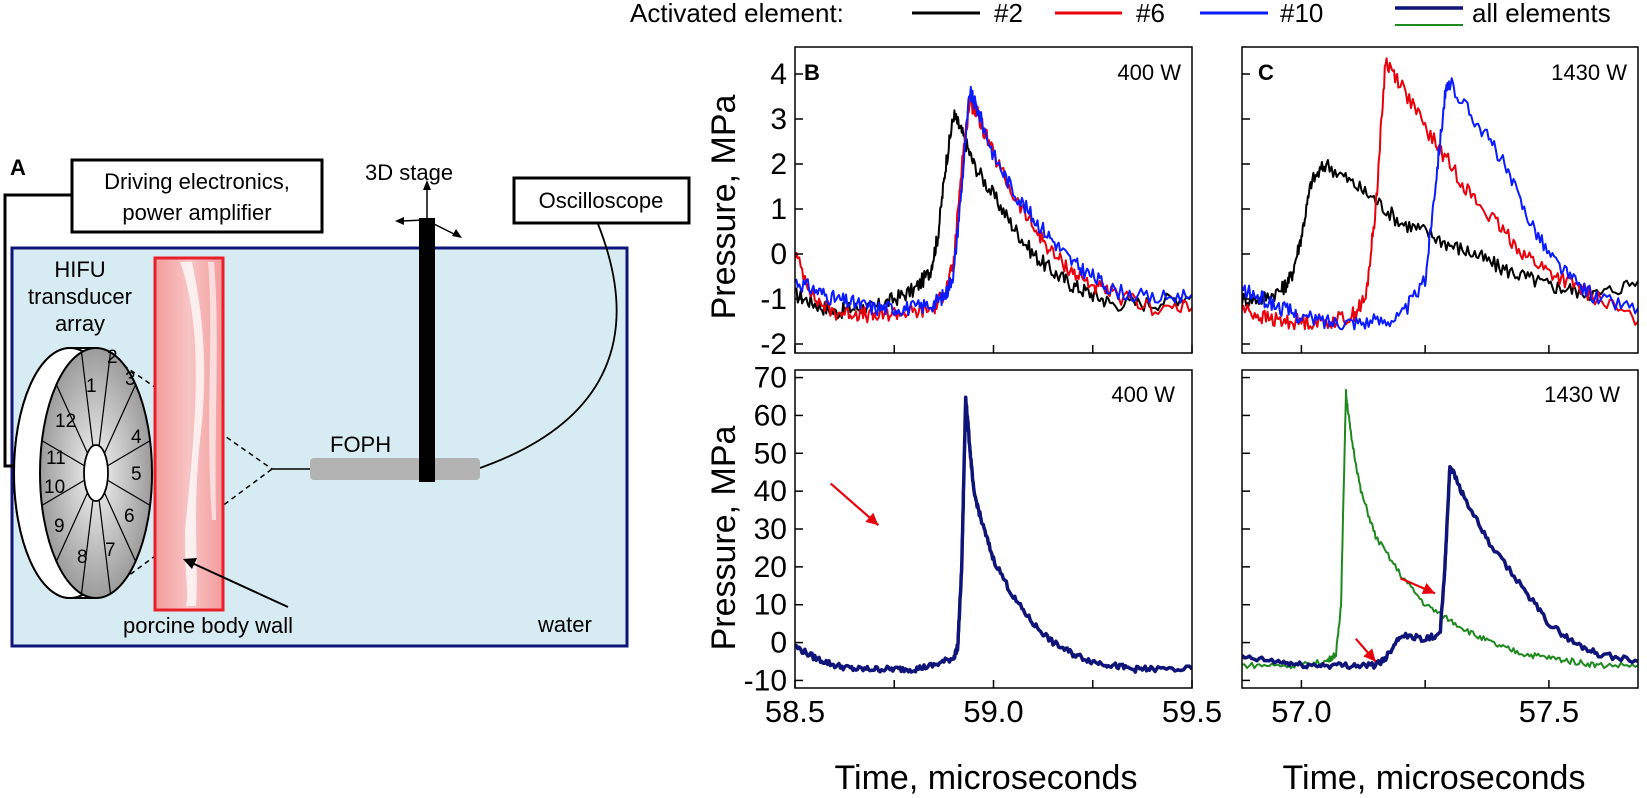 Image resolution: width=1647 pixels, height=798 pixels. What do you see at coordinates (18, 167) in the screenshot?
I see `panel-letter-a: A` at bounding box center [18, 167].